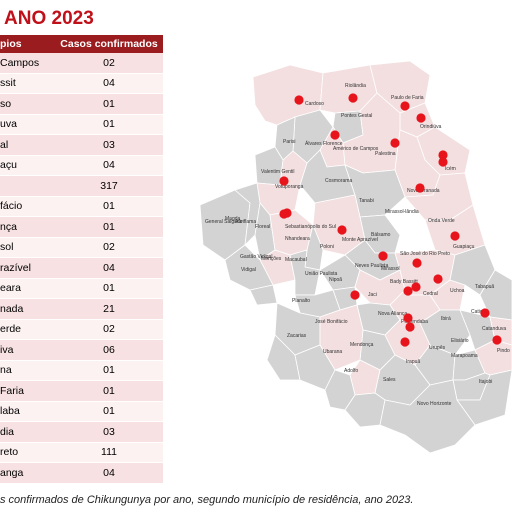 The width and height of the screenshot is (512, 512). What do you see at coordinates (332, 352) in the screenshot?
I see `map-label-ubarana: Ubarana` at bounding box center [332, 352].